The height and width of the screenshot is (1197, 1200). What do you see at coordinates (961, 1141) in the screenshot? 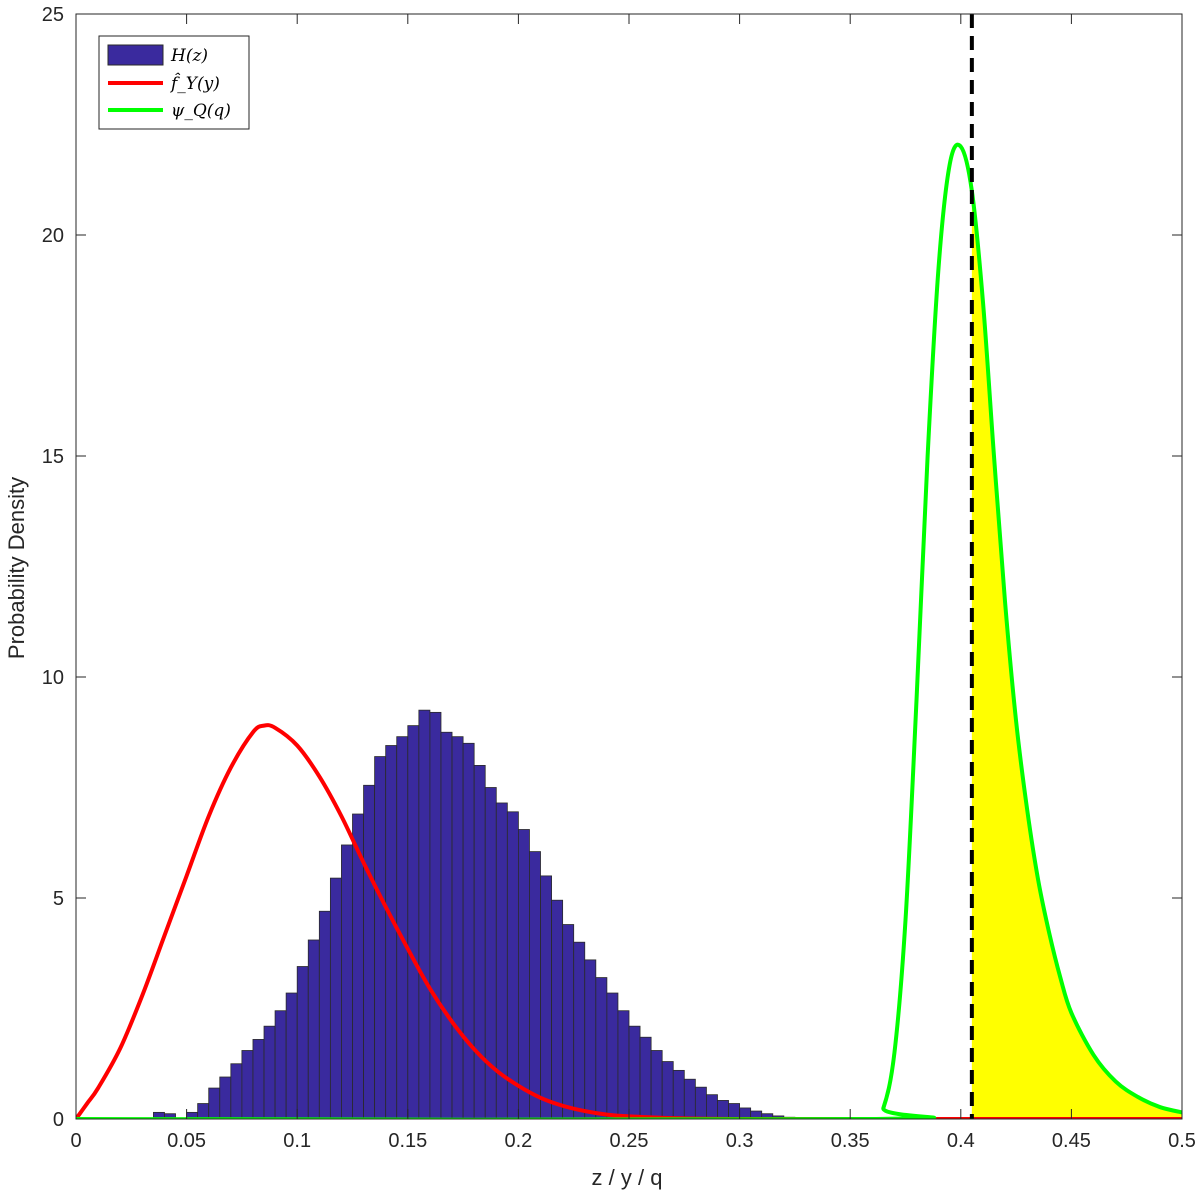
I see `x-tick-label: 0.4` at bounding box center [961, 1141].